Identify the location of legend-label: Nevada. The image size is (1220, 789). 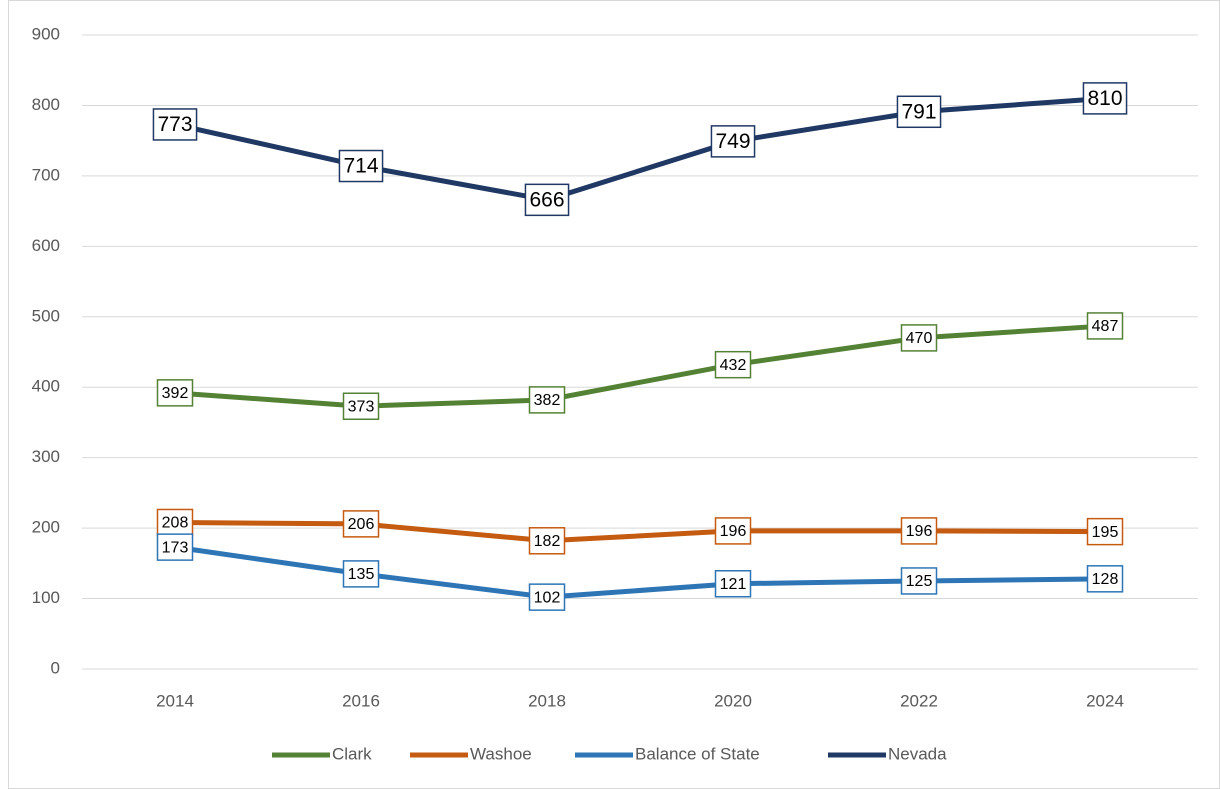
(917, 753).